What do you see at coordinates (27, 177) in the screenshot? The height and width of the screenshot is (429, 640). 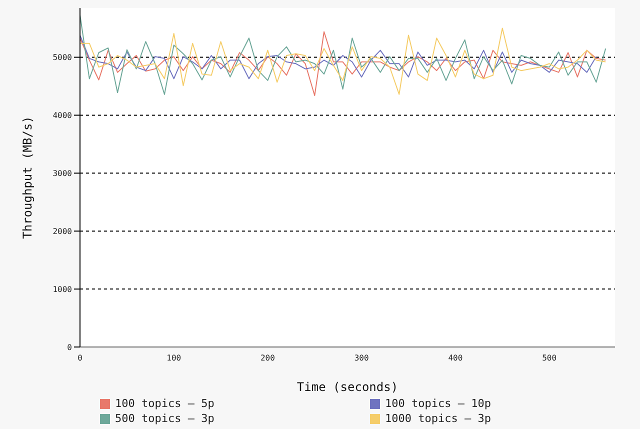 I see `y-axis-title: Throughput (MB/s)` at bounding box center [27, 177].